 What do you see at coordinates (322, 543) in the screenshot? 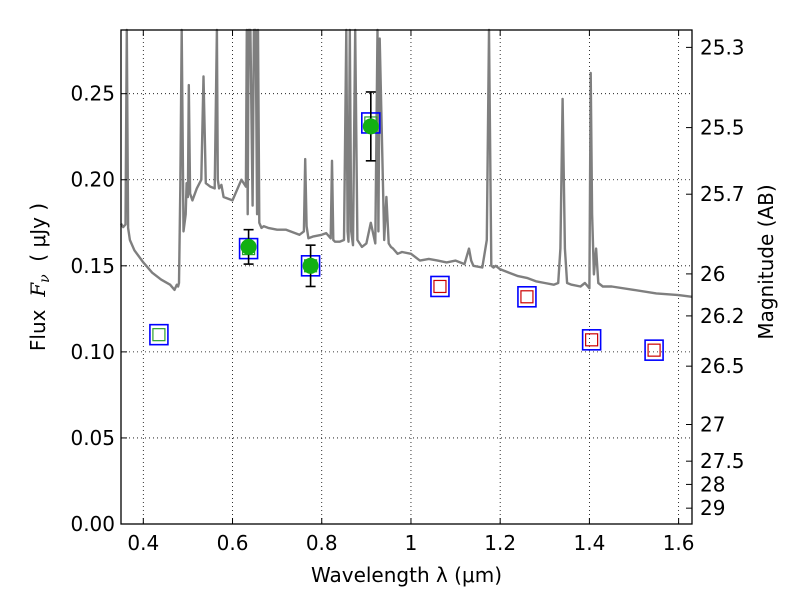
I see `x-tick-label: 0.8` at bounding box center [322, 543].